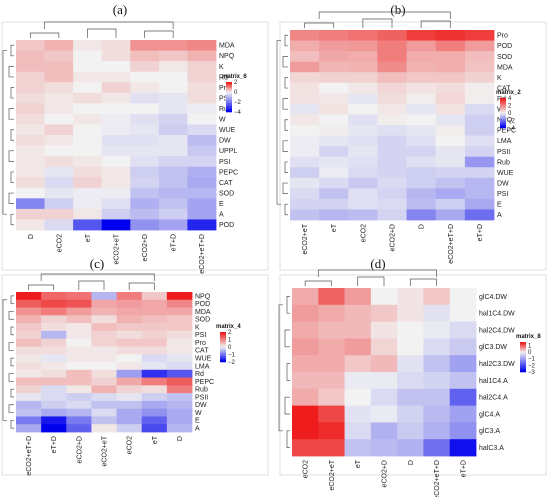 The image size is (550, 497). Describe the element at coordinates (393, 237) in the screenshot. I see `column-label: eCO2+D` at that location.